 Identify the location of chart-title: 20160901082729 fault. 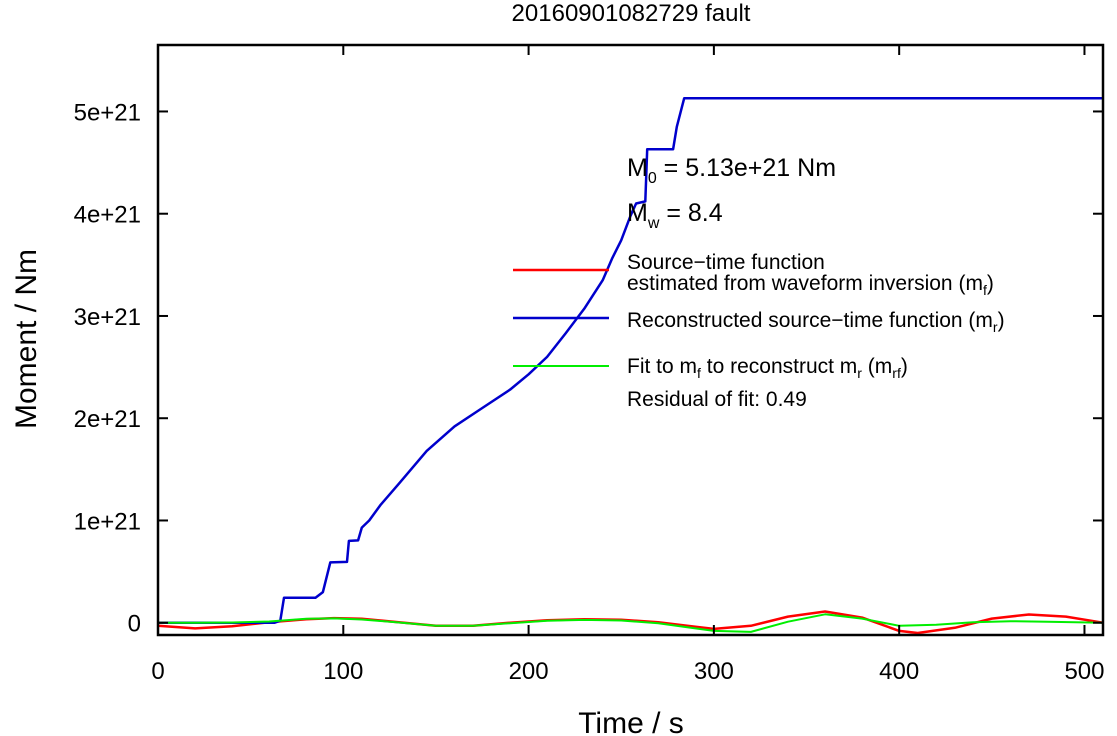
(631, 13).